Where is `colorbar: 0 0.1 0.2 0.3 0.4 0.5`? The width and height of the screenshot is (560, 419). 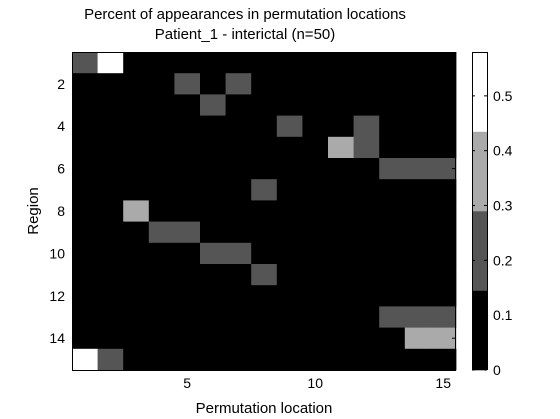
colorbar: 0 0.1 0.2 0.3 0.4 0.5 is located at coordinates (492, 215).